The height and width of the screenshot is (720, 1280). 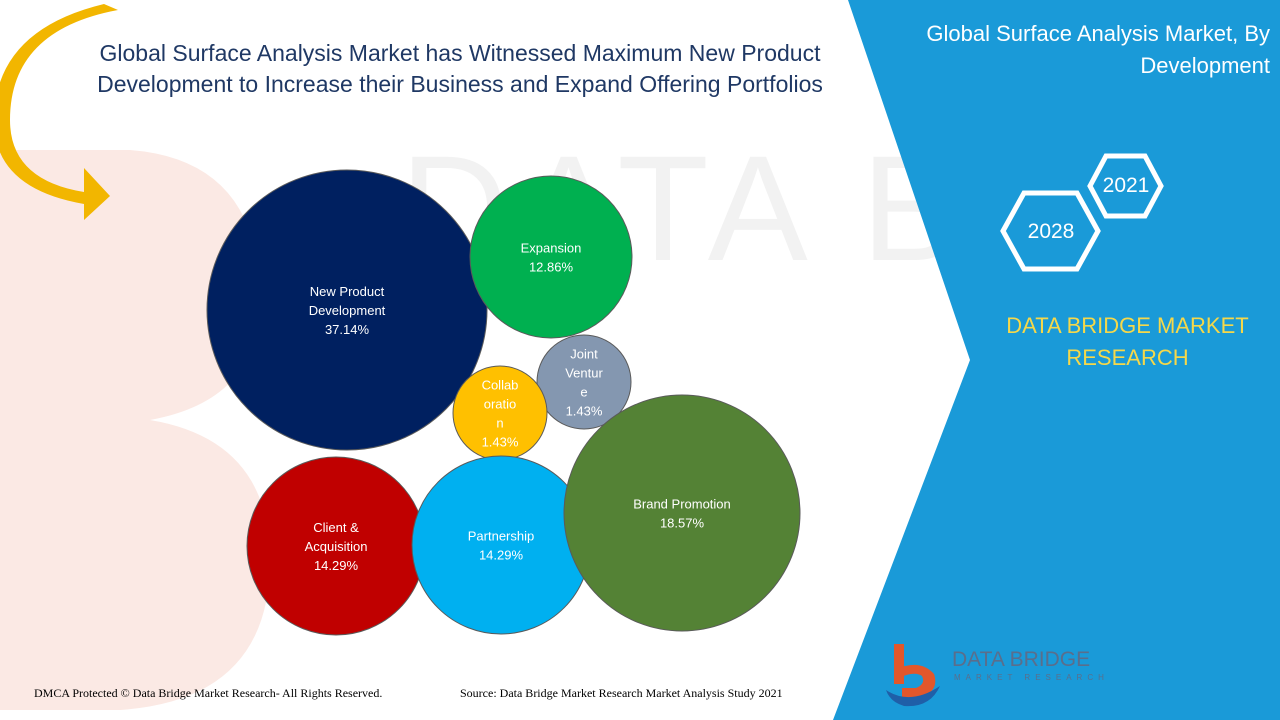 What do you see at coordinates (347, 329) in the screenshot?
I see `bubble-value-label: 37.14%` at bounding box center [347, 329].